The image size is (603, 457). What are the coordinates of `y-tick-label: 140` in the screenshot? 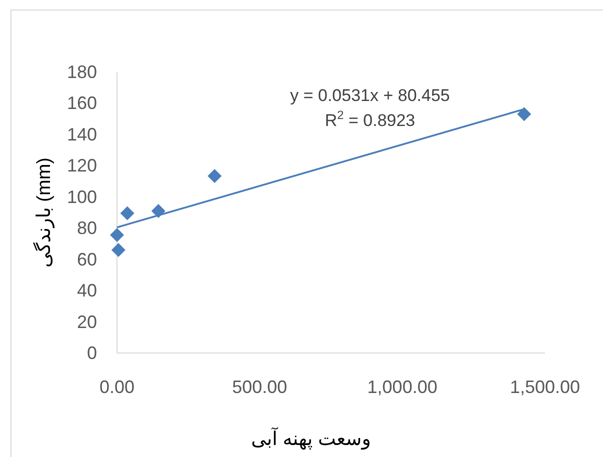 It's located at (81, 134).